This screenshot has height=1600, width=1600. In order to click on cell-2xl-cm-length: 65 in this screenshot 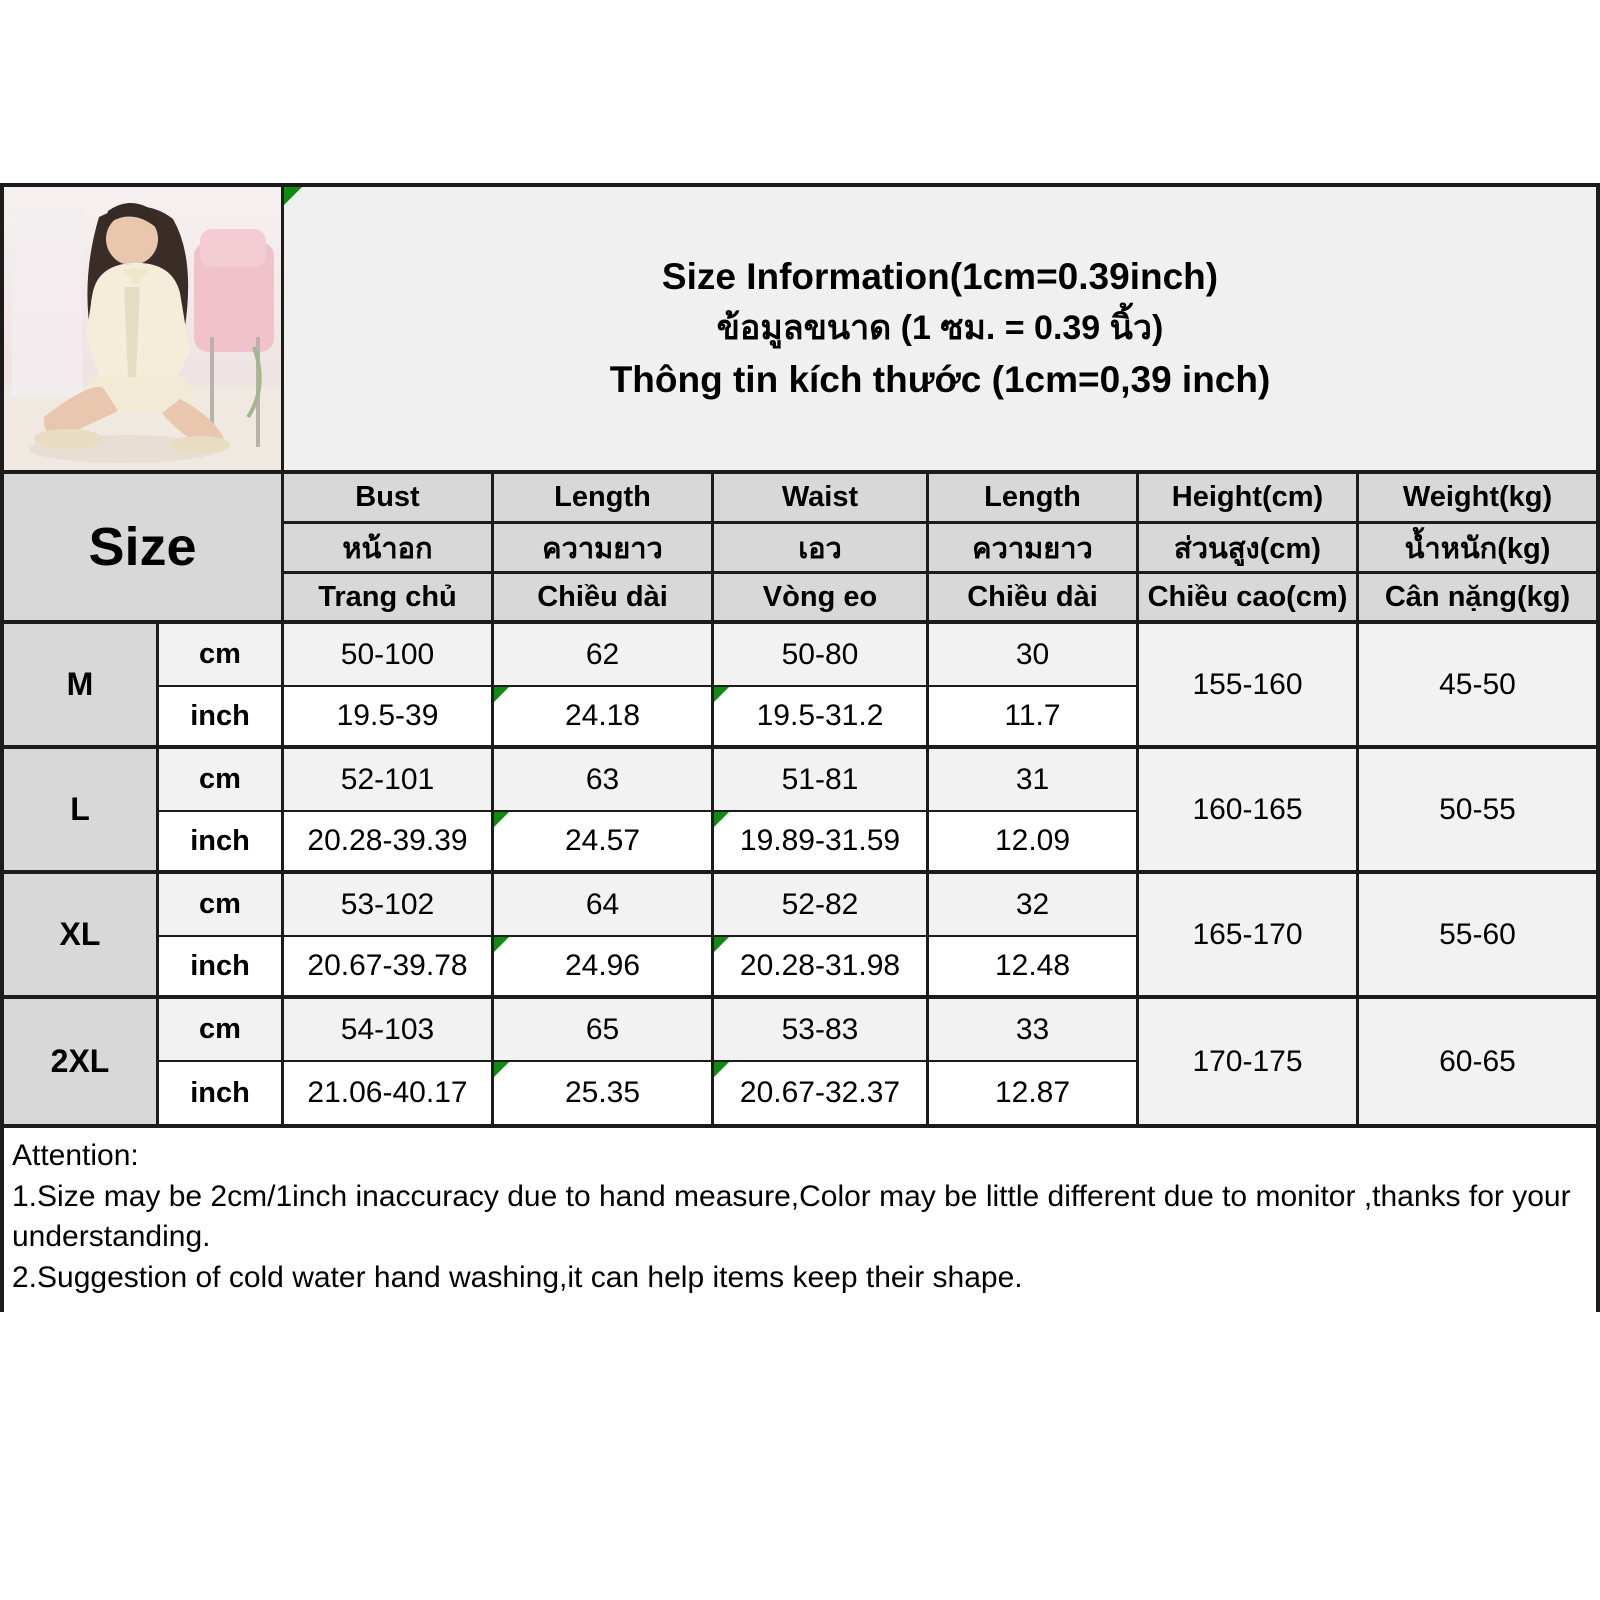, I will do `click(604, 1030)`.